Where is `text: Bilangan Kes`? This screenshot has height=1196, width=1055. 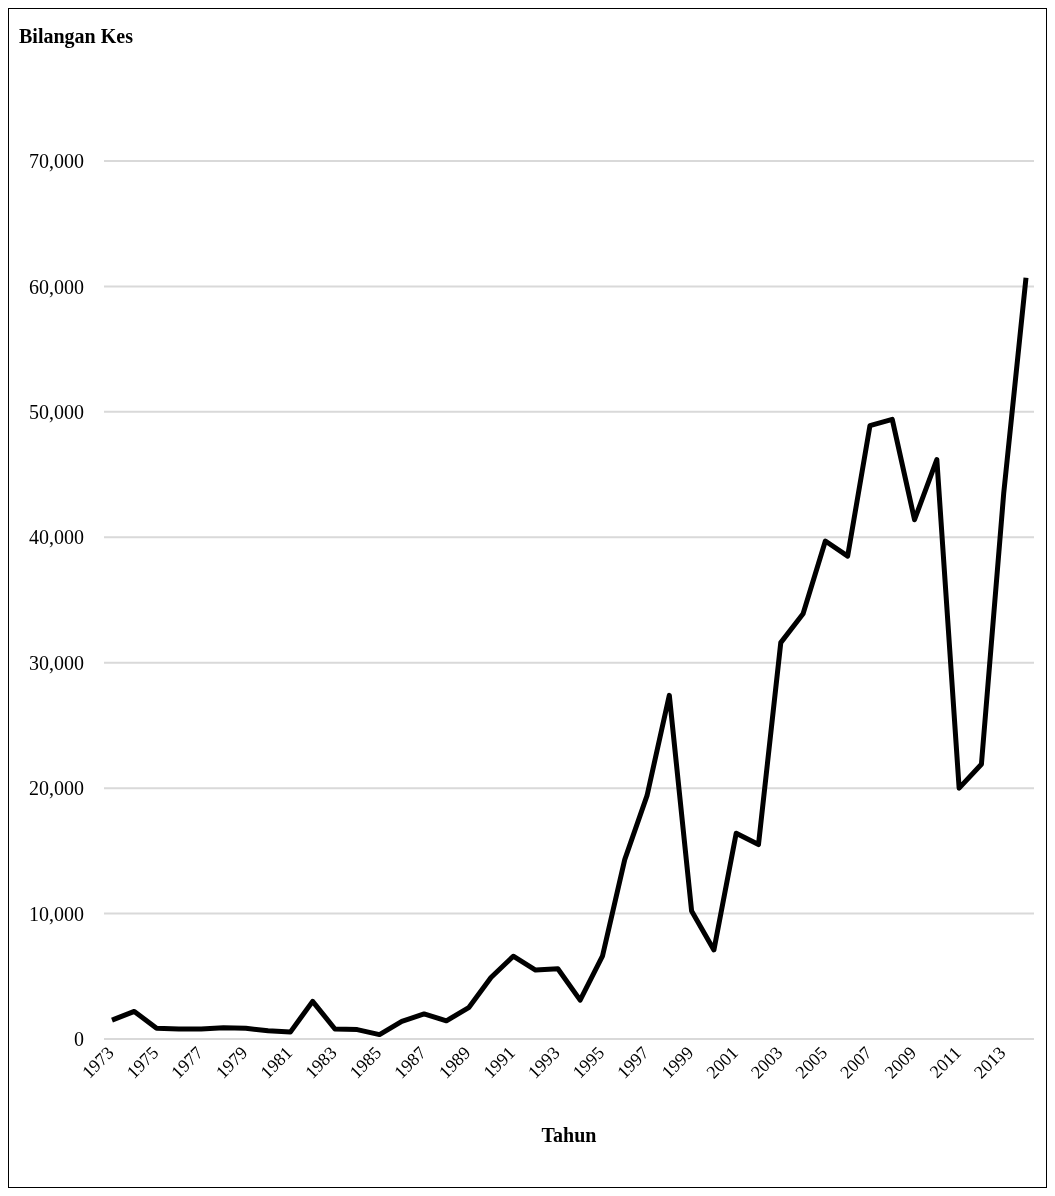
text: Bilangan Kes is located at coordinates (76, 36).